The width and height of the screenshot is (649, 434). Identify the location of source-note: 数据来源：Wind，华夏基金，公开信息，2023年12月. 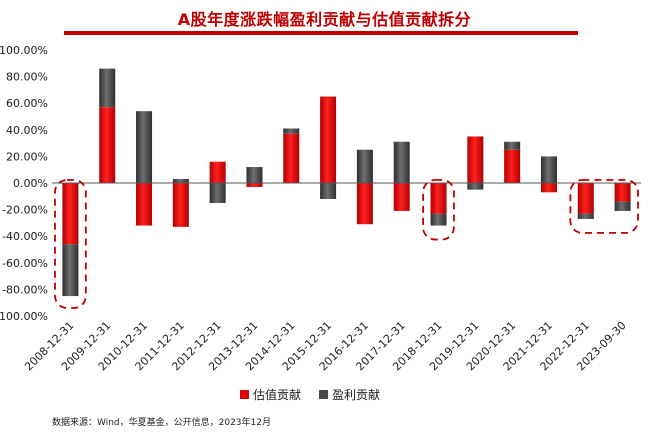
(161, 423).